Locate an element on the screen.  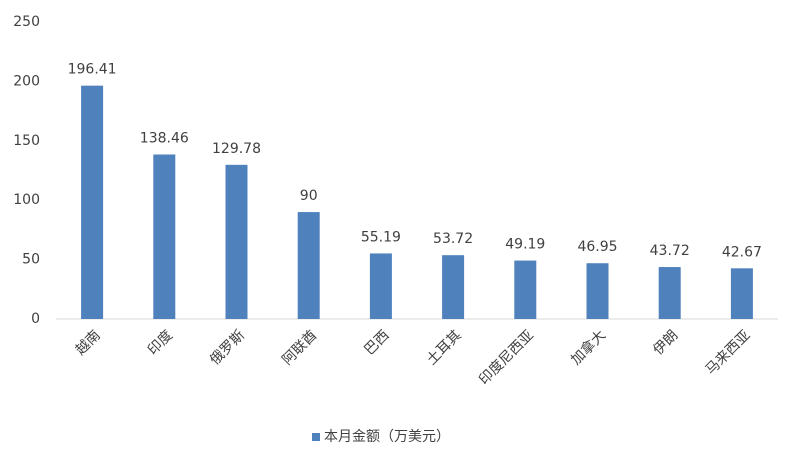
x-tick-label: 印度 is located at coordinates (160, 342).